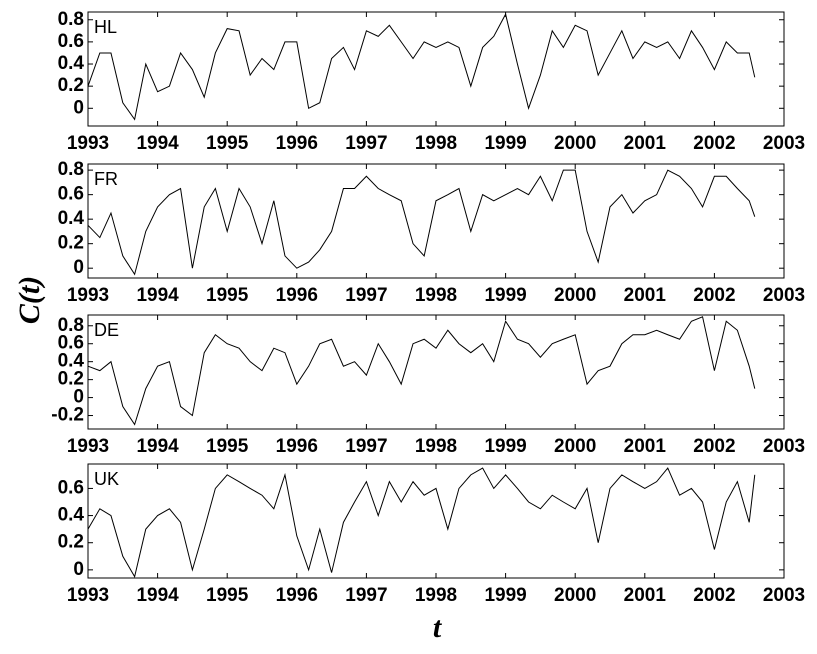  I want to click on panel-label: FR, so click(106, 179).